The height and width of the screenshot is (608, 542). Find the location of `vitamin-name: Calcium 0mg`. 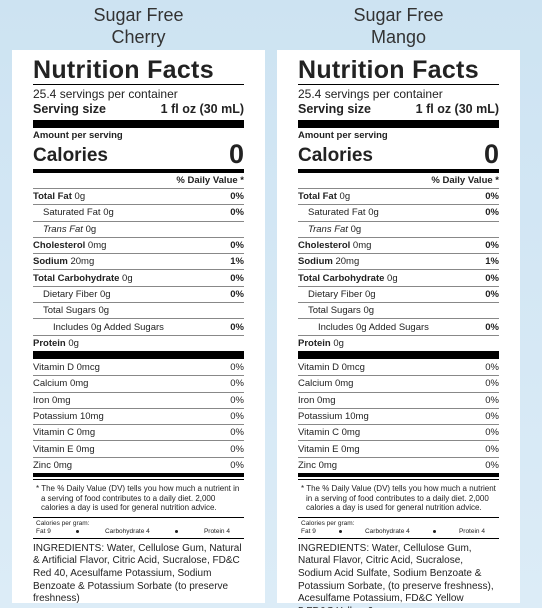

vitamin-name: Calcium 0mg is located at coordinates (61, 384).